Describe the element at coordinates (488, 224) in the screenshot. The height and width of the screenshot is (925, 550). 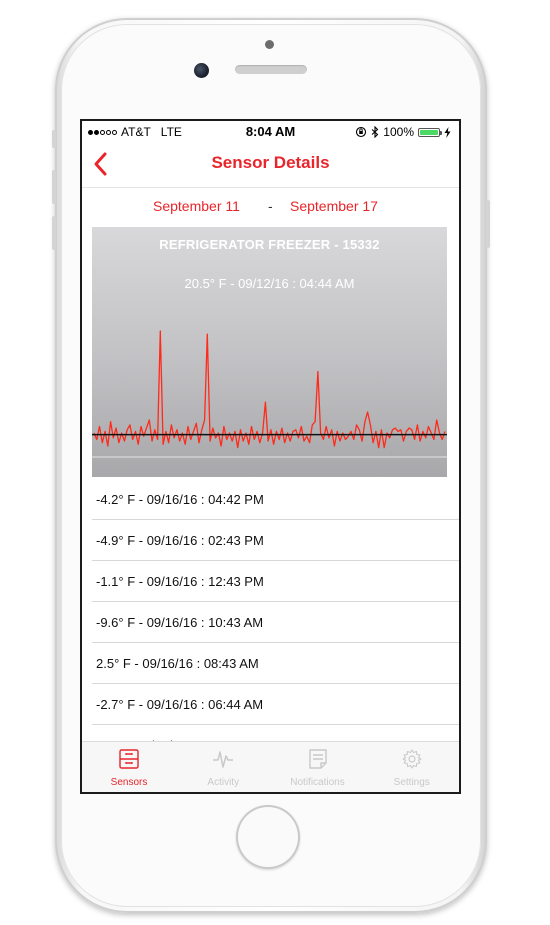
I see `power-button` at that location.